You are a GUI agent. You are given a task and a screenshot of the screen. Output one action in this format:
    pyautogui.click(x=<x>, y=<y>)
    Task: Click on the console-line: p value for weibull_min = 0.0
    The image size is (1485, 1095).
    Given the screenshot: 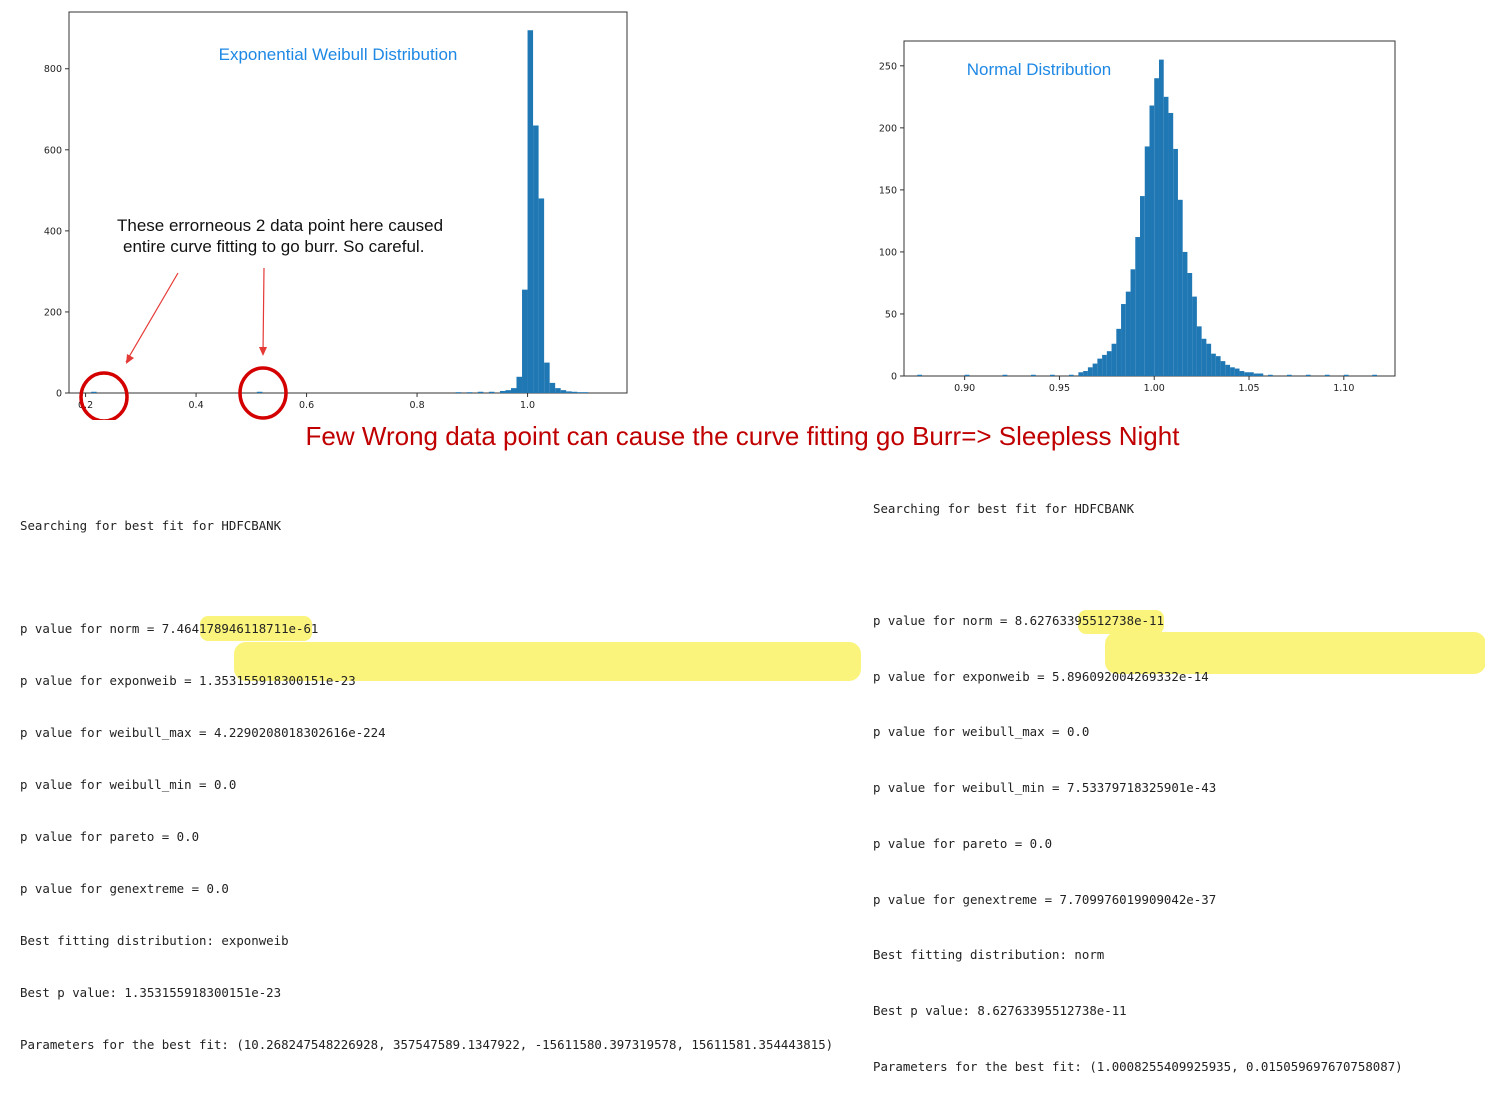 What is the action you would take?
    pyautogui.click(x=128, y=785)
    